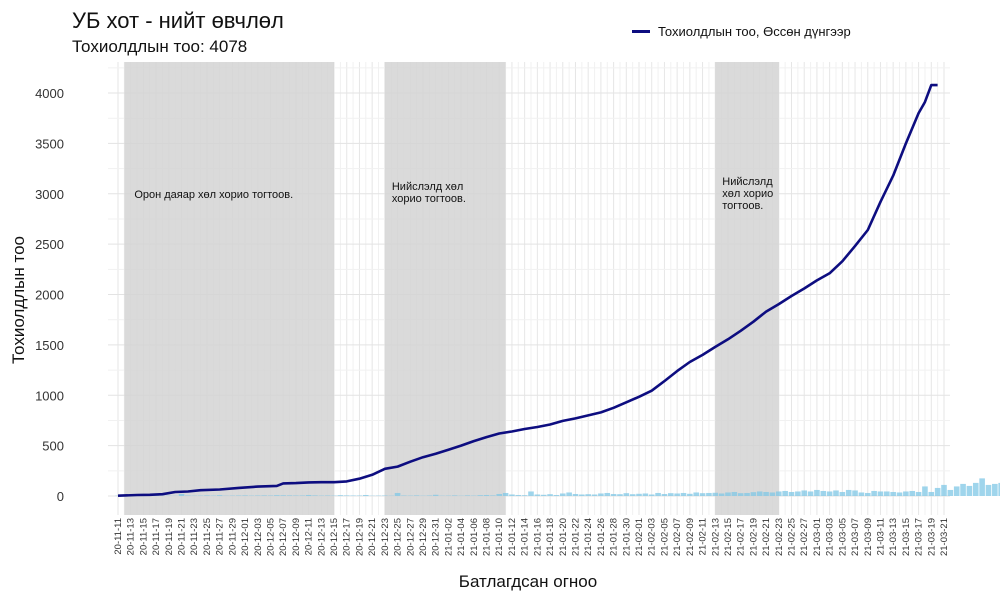  What do you see at coordinates (588, 537) in the screenshot?
I see `x-tick-label: 21-01-24` at bounding box center [588, 537].